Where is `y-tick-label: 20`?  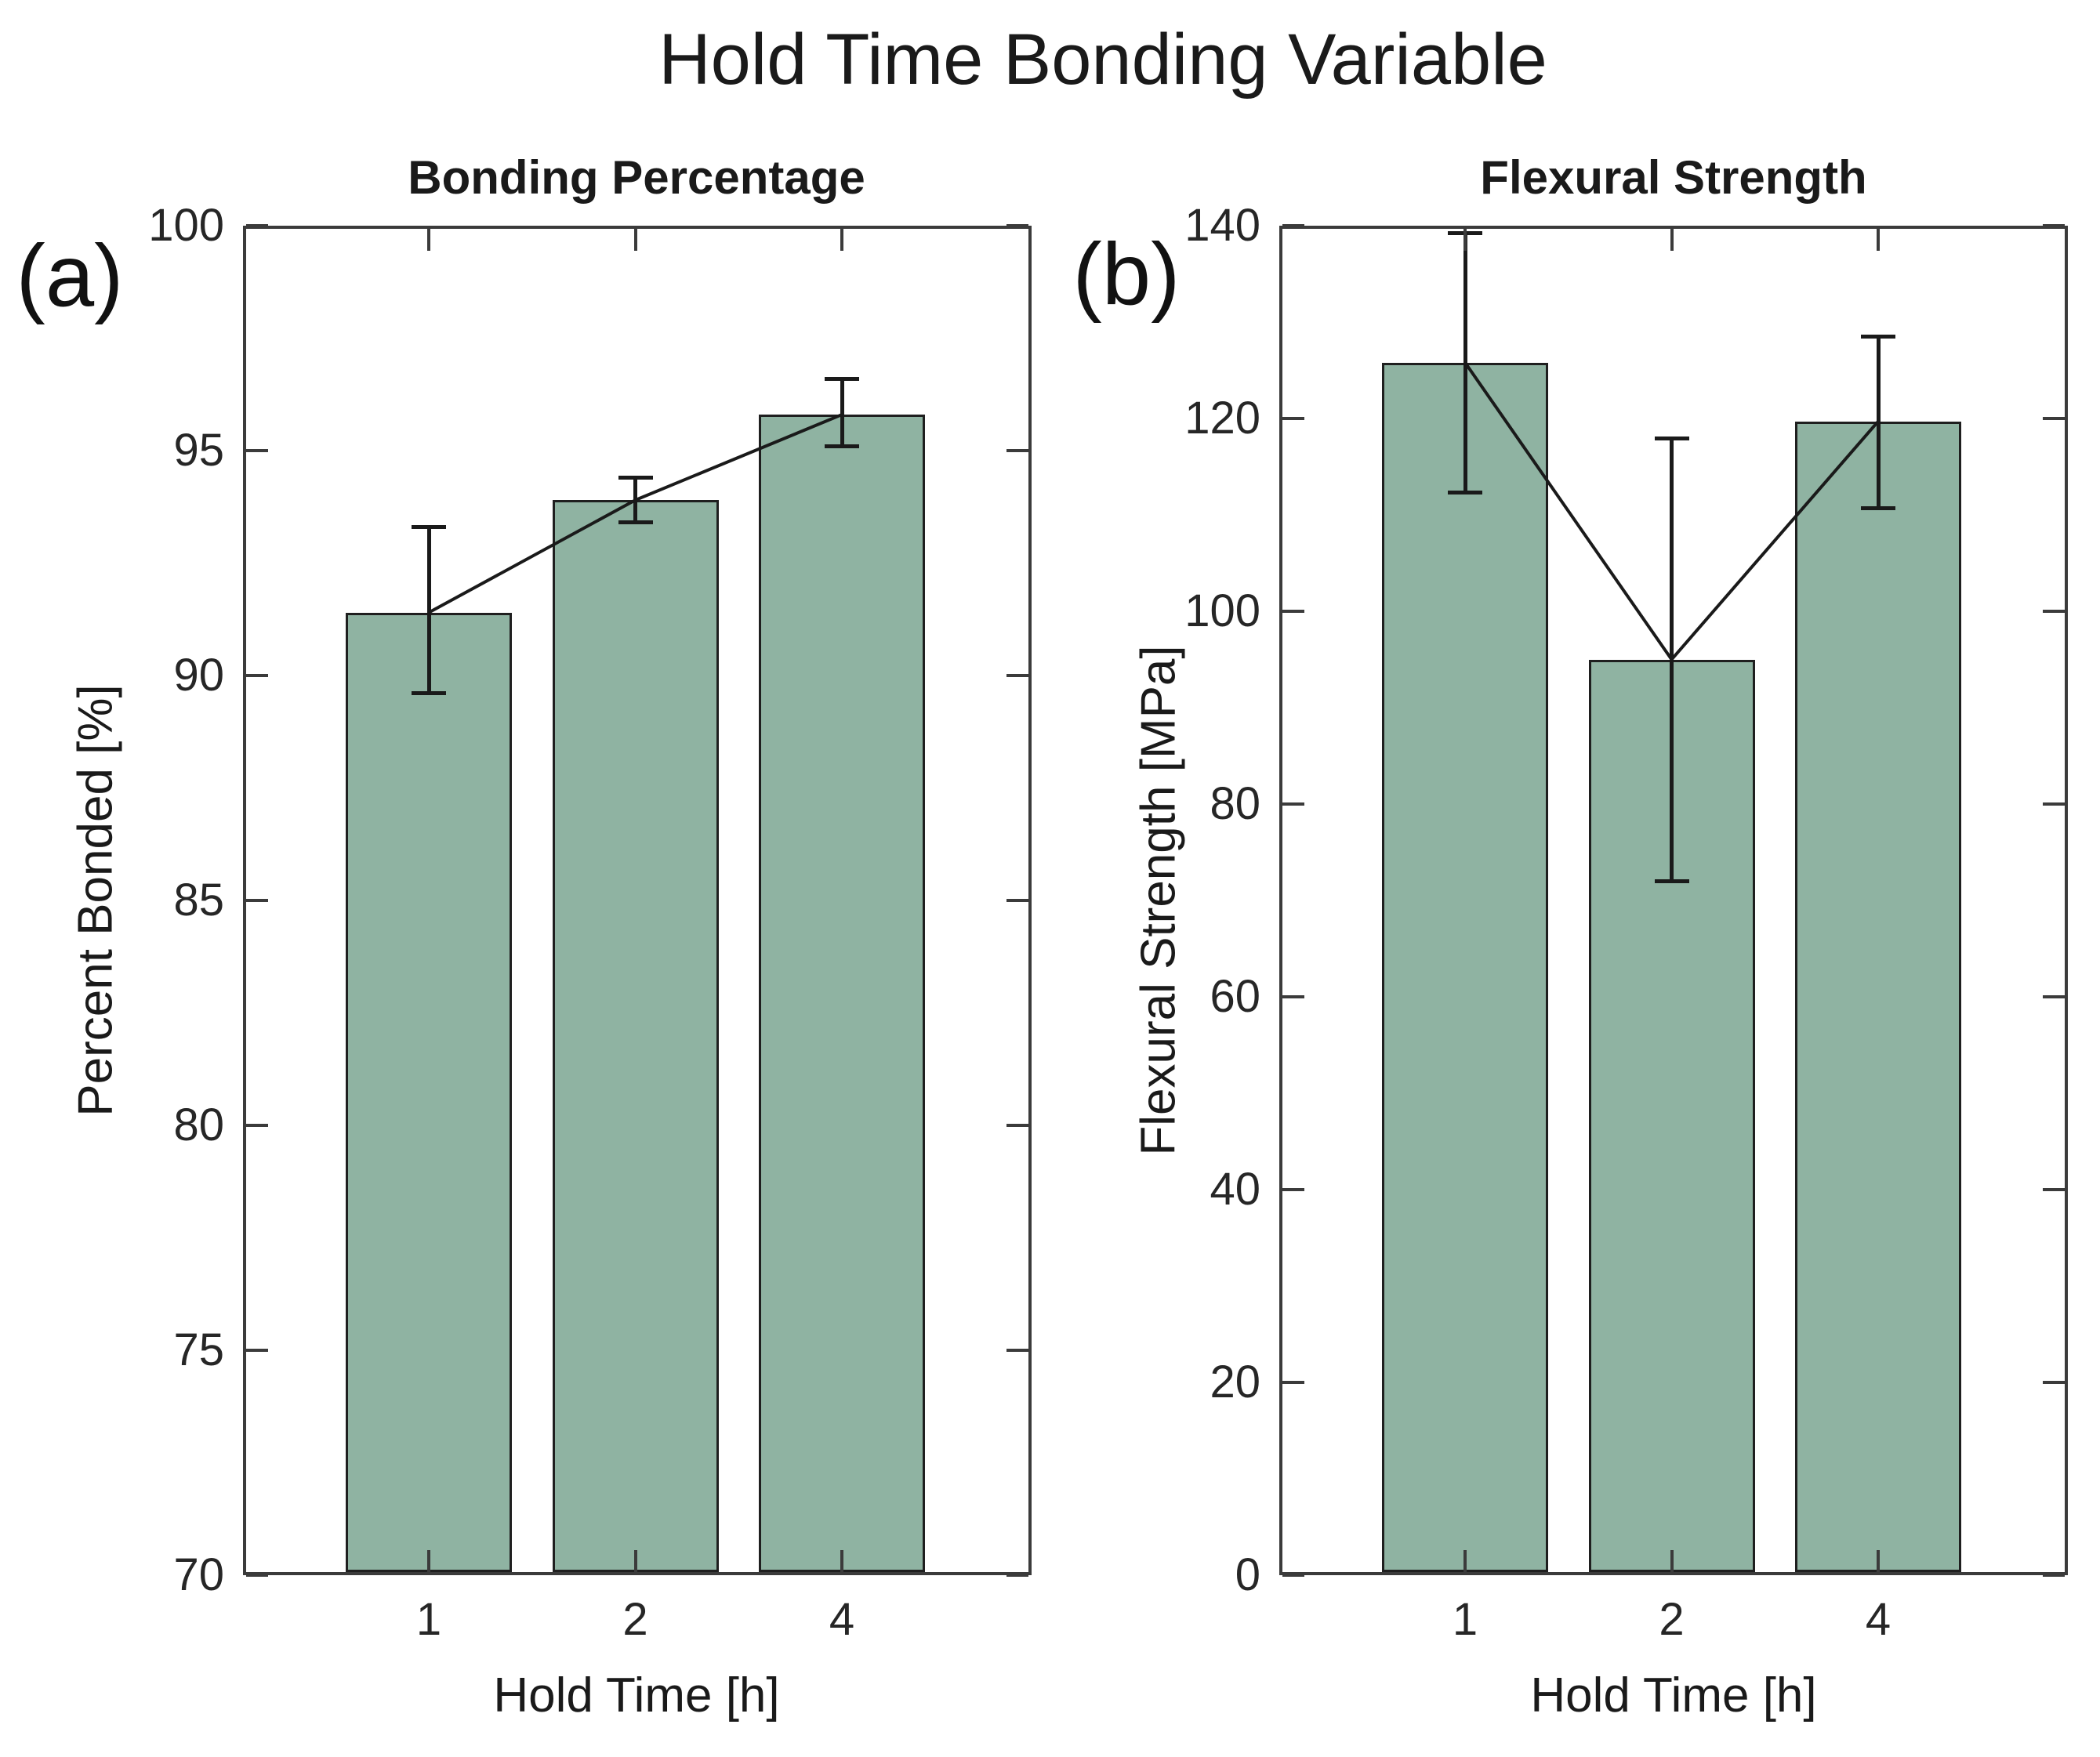 y-tick-label: 20 is located at coordinates (1235, 1382).